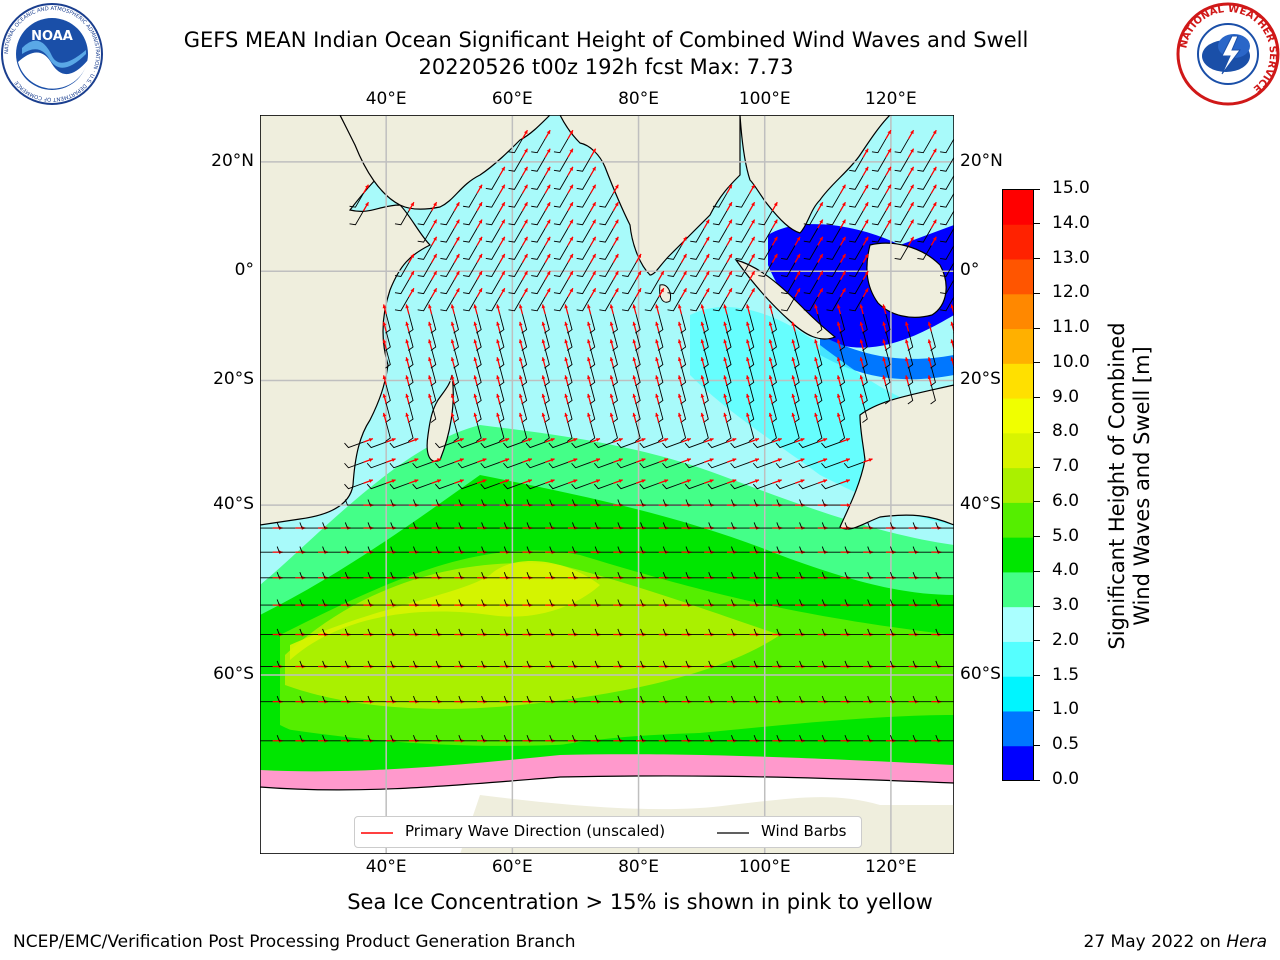 The height and width of the screenshot is (960, 1280). Describe the element at coordinates (896, 457) in the screenshot. I see `land-australia` at that location.